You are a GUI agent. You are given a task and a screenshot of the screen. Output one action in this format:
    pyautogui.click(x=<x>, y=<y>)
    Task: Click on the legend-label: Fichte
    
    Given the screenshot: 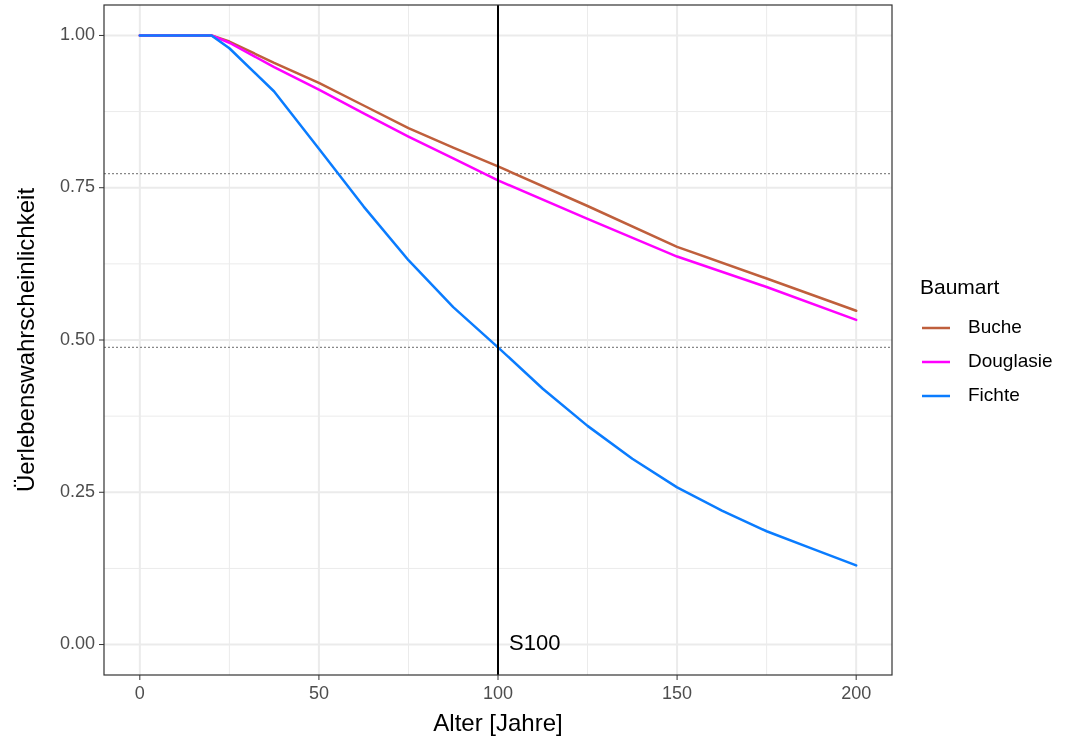 What is the action you would take?
    pyautogui.click(x=994, y=395)
    